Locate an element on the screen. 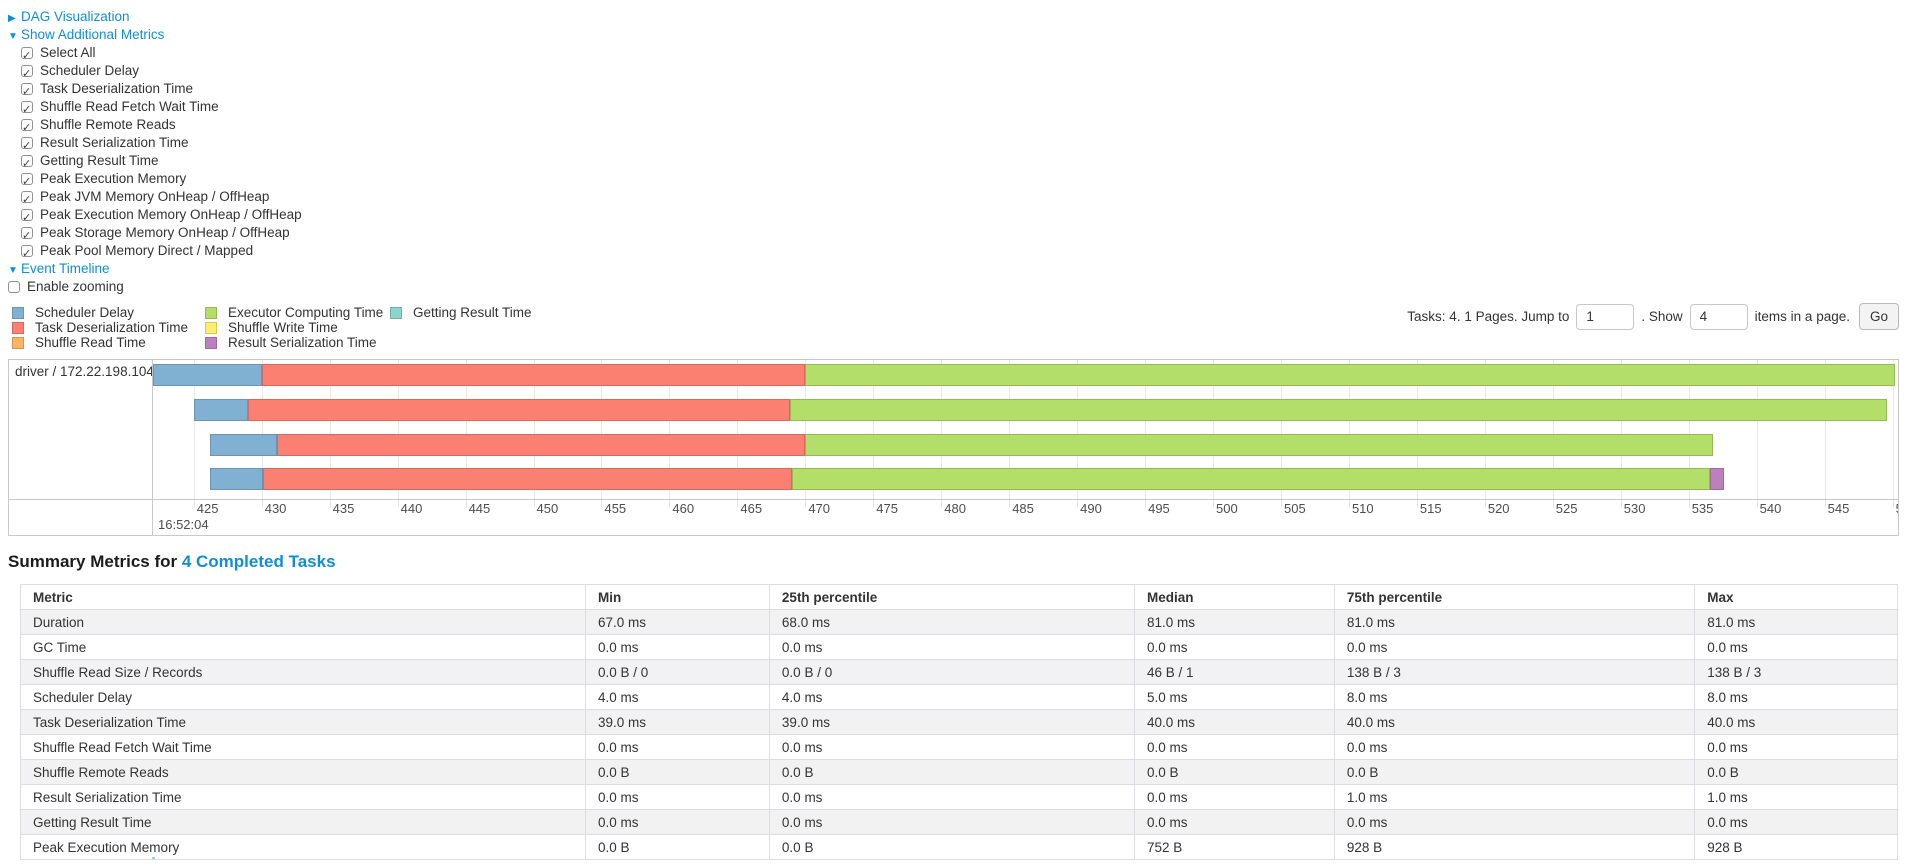 This screenshot has height=865, width=1907. go-button: Go is located at coordinates (1878, 316).